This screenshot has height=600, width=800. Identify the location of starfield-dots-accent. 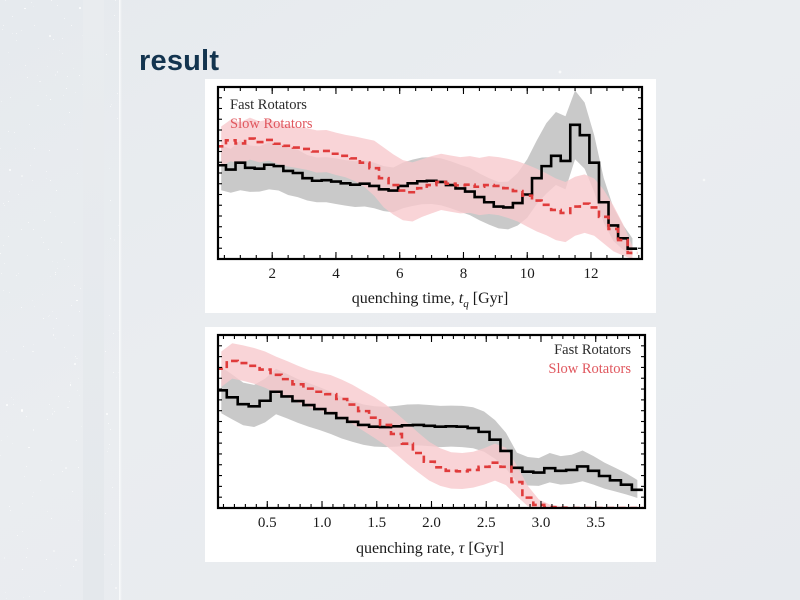
(111, 300).